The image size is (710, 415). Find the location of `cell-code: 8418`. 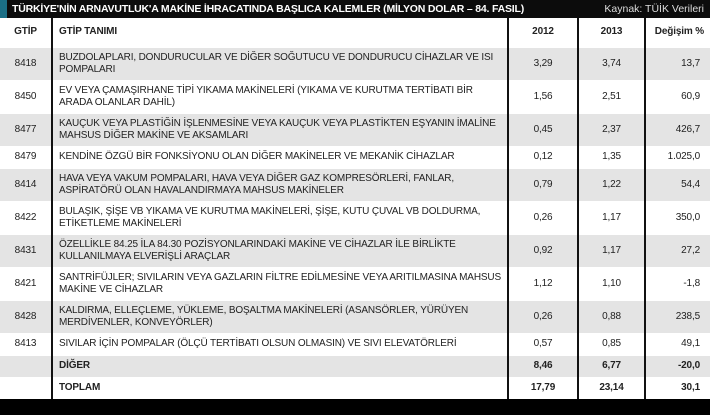

cell-code: 8418 is located at coordinates (26, 63).